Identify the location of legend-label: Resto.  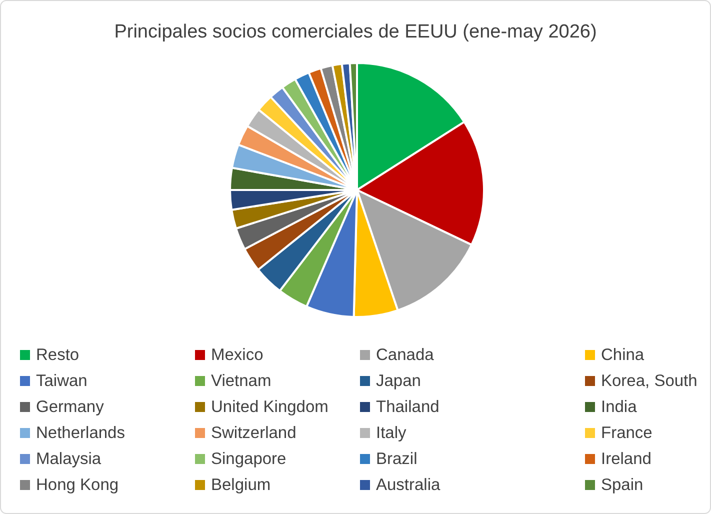
(58, 355).